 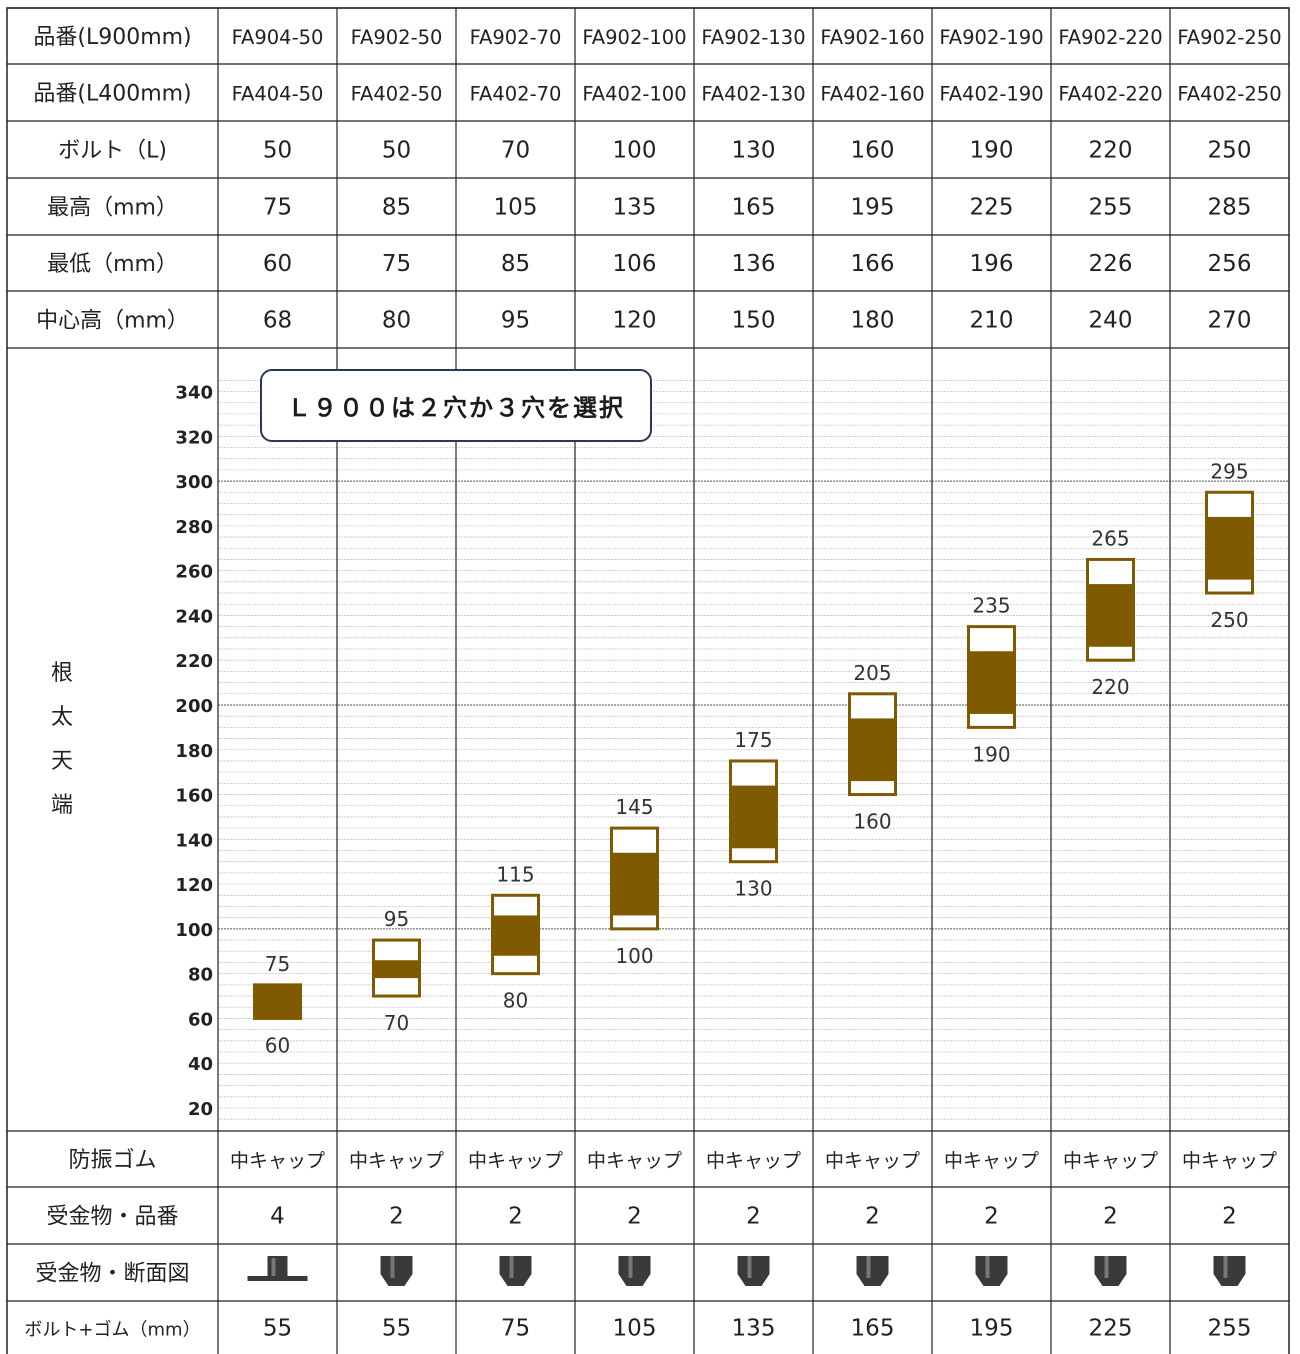 What do you see at coordinates (194, 437) in the screenshot?
I see `y-tick-label: 320` at bounding box center [194, 437].